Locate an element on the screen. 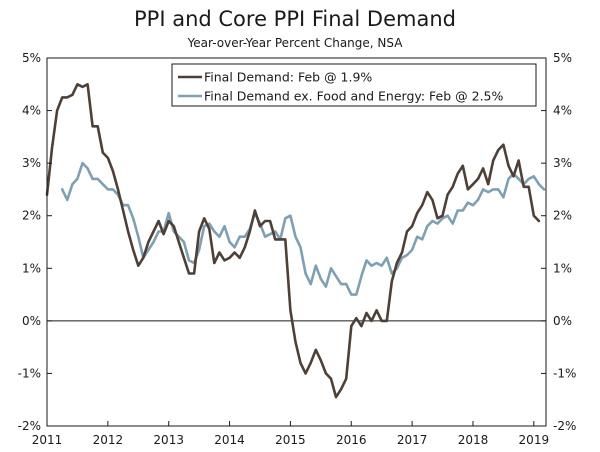  y-tick-label-left: 2% is located at coordinates (31, 216).